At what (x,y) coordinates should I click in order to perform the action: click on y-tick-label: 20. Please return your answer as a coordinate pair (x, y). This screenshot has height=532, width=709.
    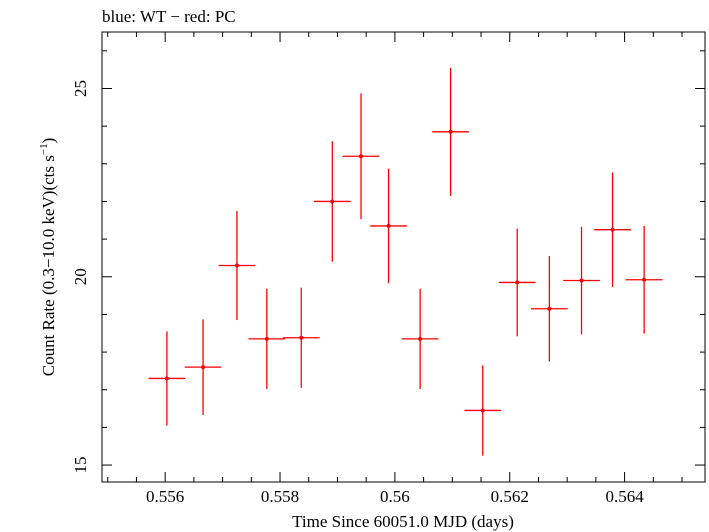
    Looking at the image, I should click on (80, 276).